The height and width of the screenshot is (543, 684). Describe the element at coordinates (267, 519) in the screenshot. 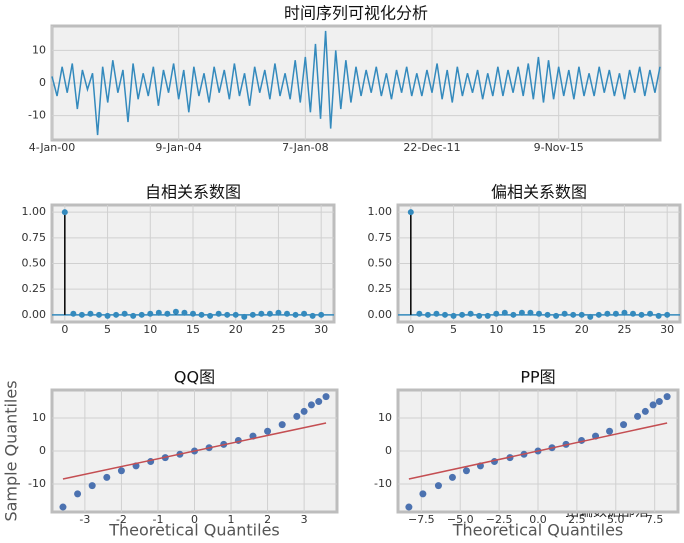

I see `x-tick-label: 2` at that location.